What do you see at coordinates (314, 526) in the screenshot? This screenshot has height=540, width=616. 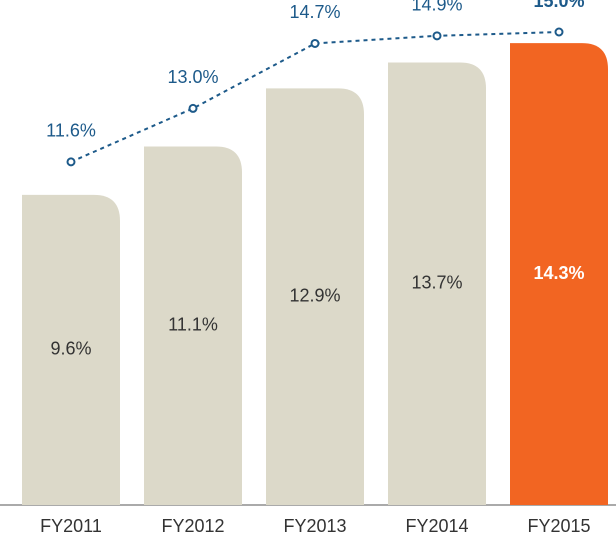 I see `x-tick-label: FY2013` at bounding box center [314, 526].